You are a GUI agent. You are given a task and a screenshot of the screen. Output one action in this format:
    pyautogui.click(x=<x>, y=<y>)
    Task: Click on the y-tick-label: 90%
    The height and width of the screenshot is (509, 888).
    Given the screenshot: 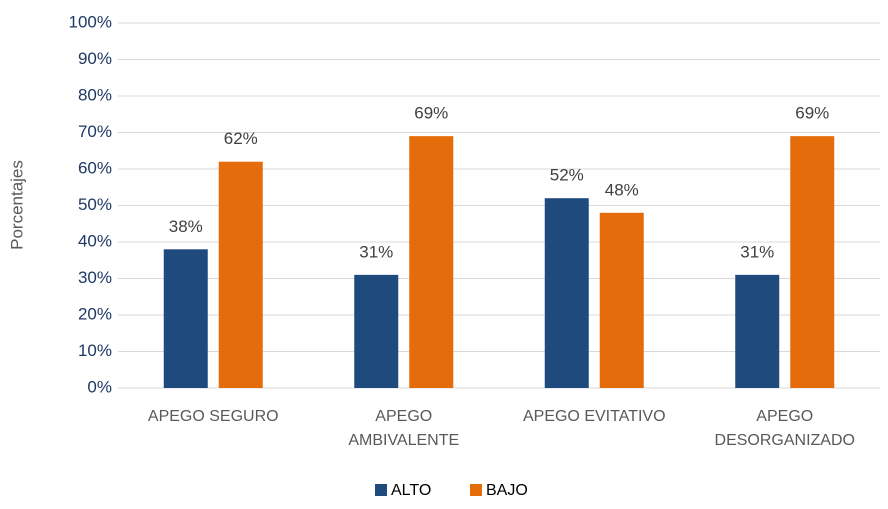 What is the action you would take?
    pyautogui.click(x=95, y=58)
    